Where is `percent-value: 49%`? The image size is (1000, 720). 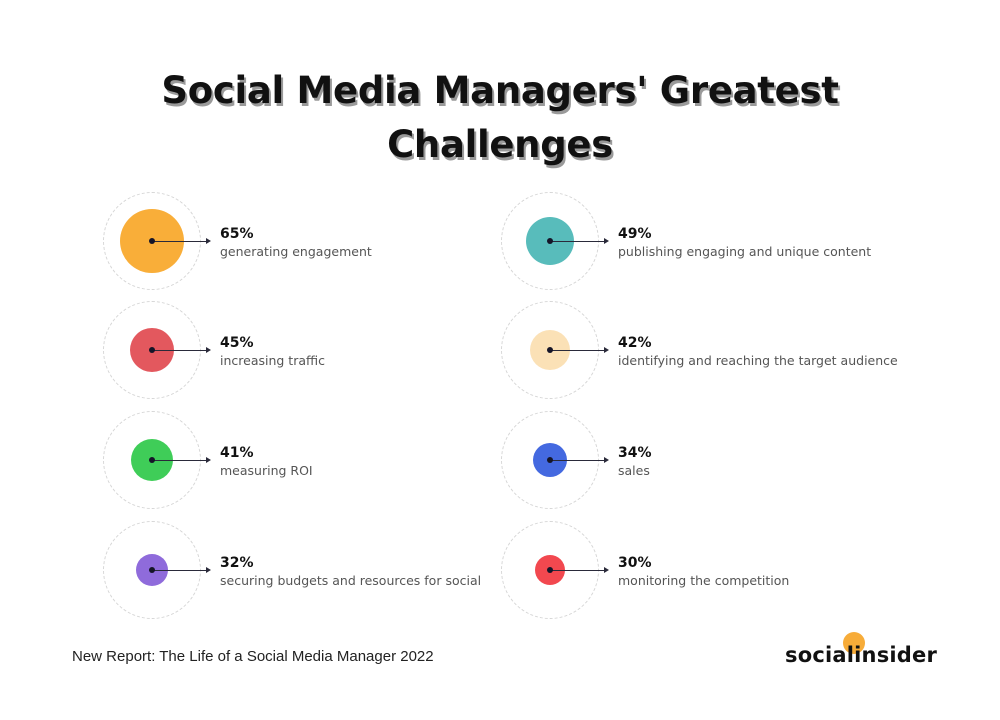 percent-value: 49% is located at coordinates (635, 234).